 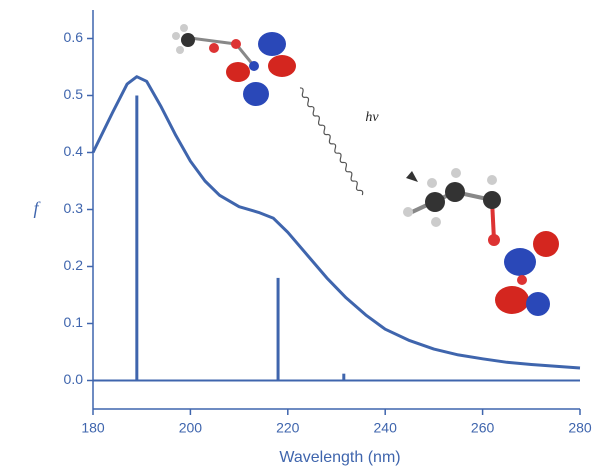 I want to click on x-axis-label: Wavelength (nm), so click(x=339, y=457).